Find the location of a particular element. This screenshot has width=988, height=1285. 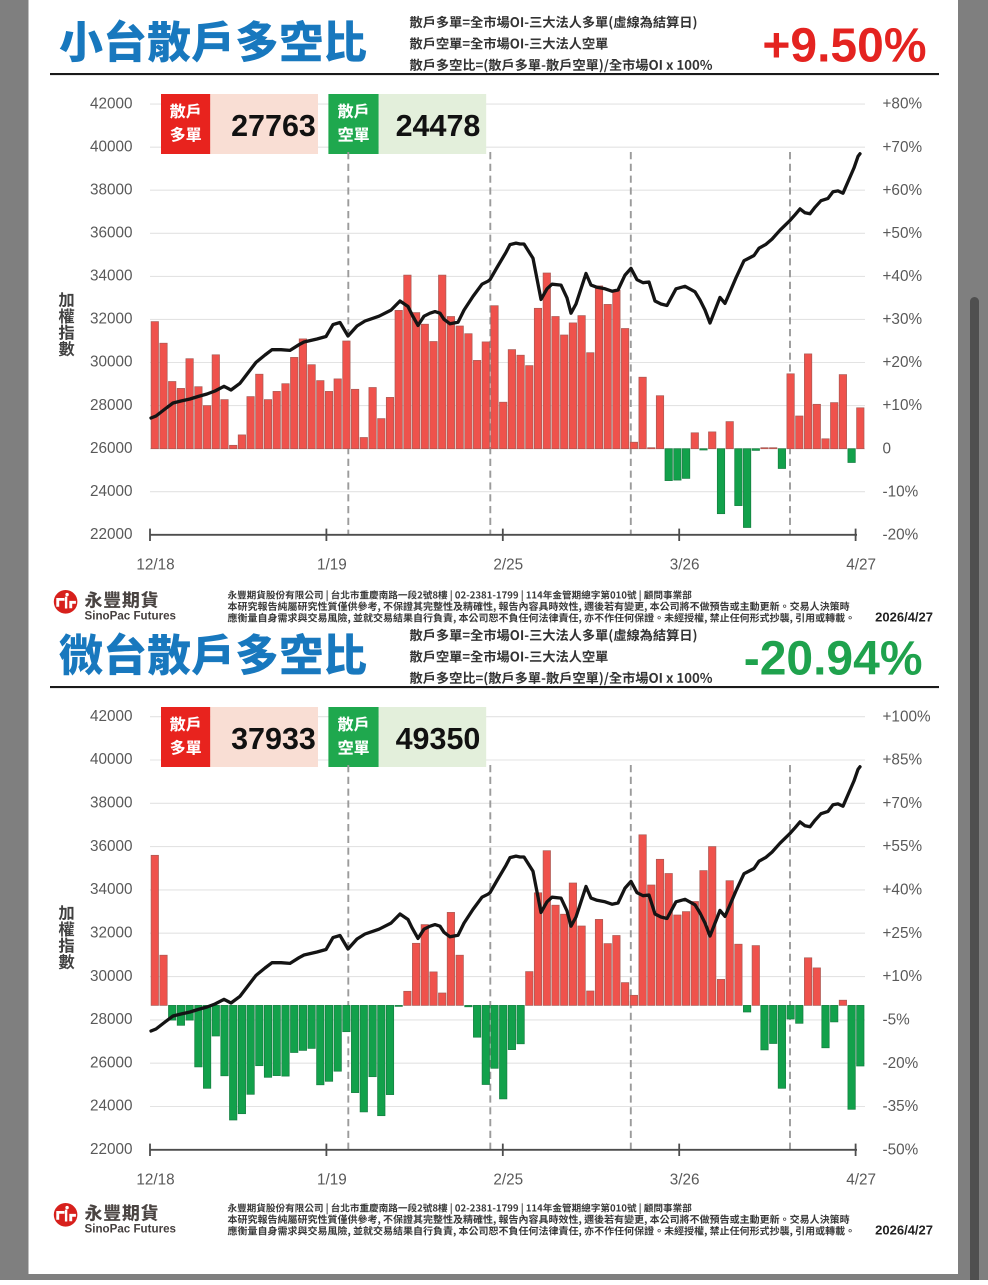

svg-text: 49350 is located at coordinates (438, 739).